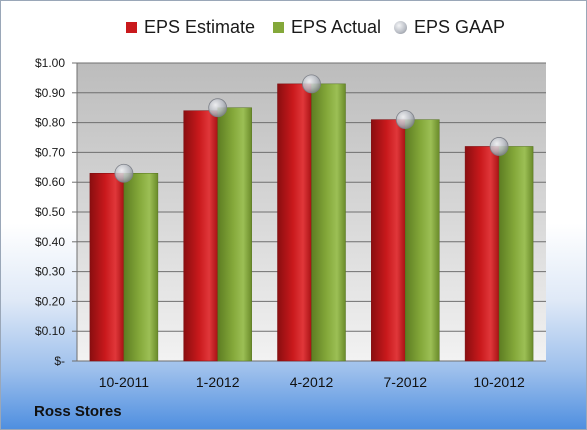 The height and width of the screenshot is (430, 587). Describe the element at coordinates (50, 331) in the screenshot. I see `y-tick-label: $0.10` at that location.